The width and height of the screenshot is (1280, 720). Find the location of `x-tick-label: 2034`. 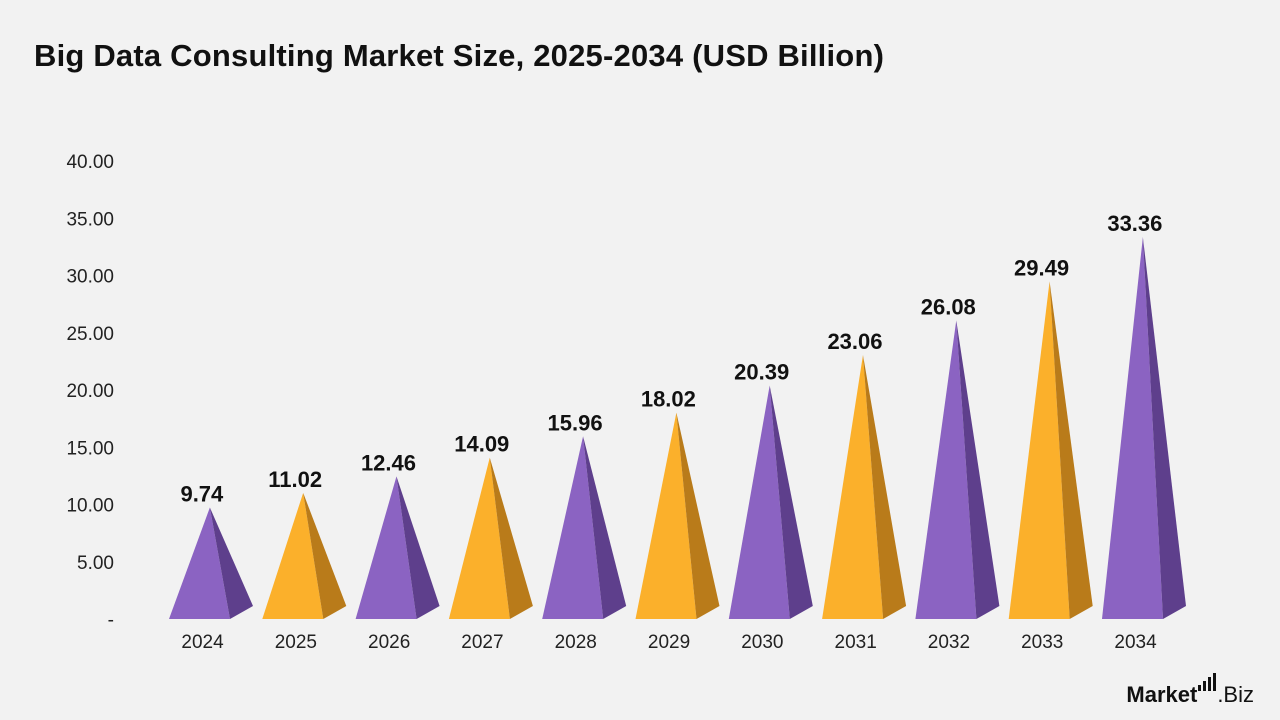

x-tick-label: 2034 is located at coordinates (1135, 642).